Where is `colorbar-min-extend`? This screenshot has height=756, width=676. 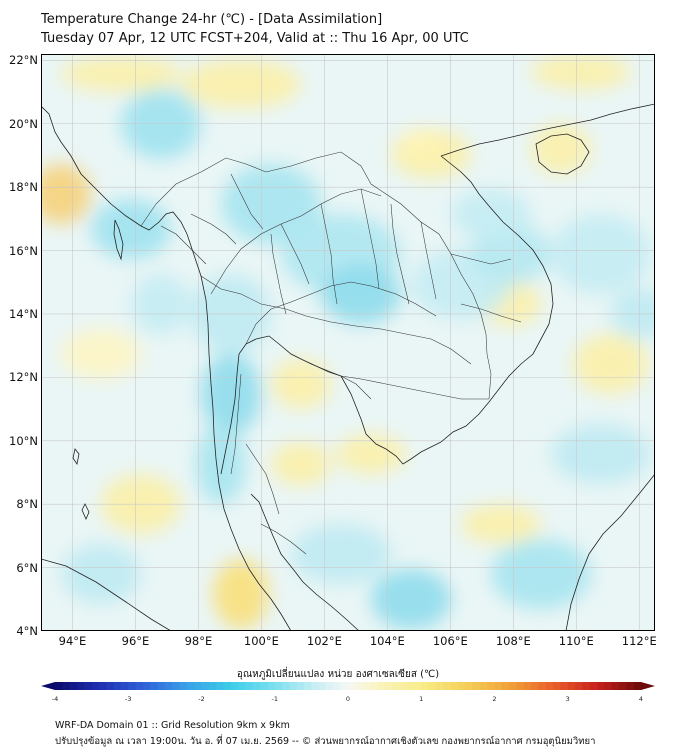
colorbar-min-extend is located at coordinates (48, 686).